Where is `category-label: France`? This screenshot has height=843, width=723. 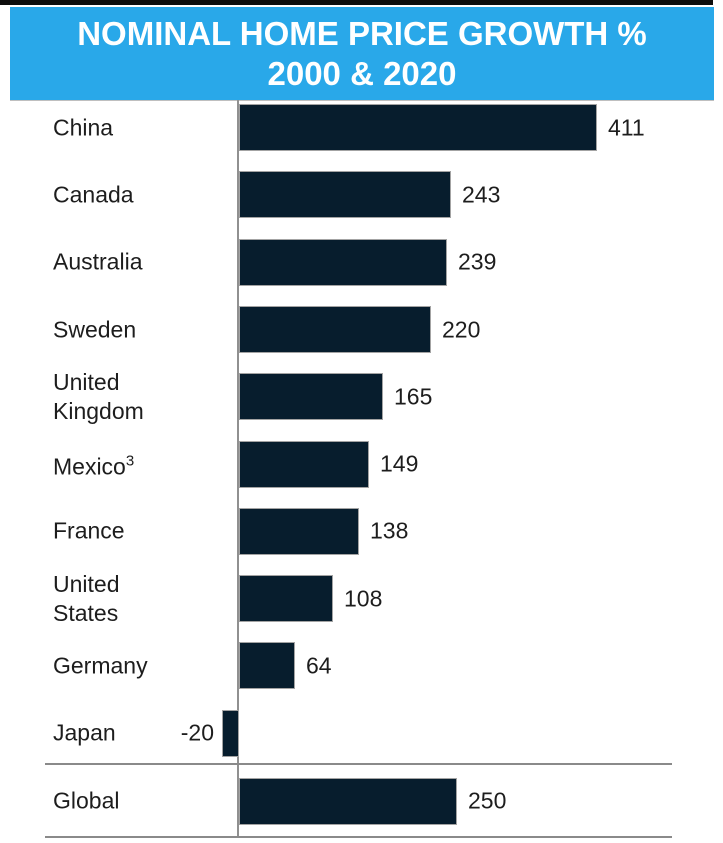 category-label: France is located at coordinates (89, 530).